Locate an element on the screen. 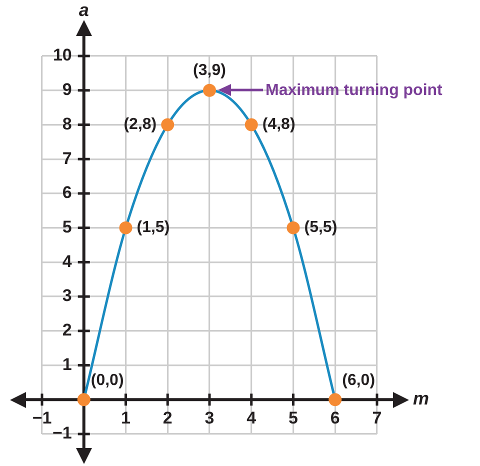 The height and width of the screenshot is (466, 480). x-tick-label: −1 is located at coordinates (42, 418).